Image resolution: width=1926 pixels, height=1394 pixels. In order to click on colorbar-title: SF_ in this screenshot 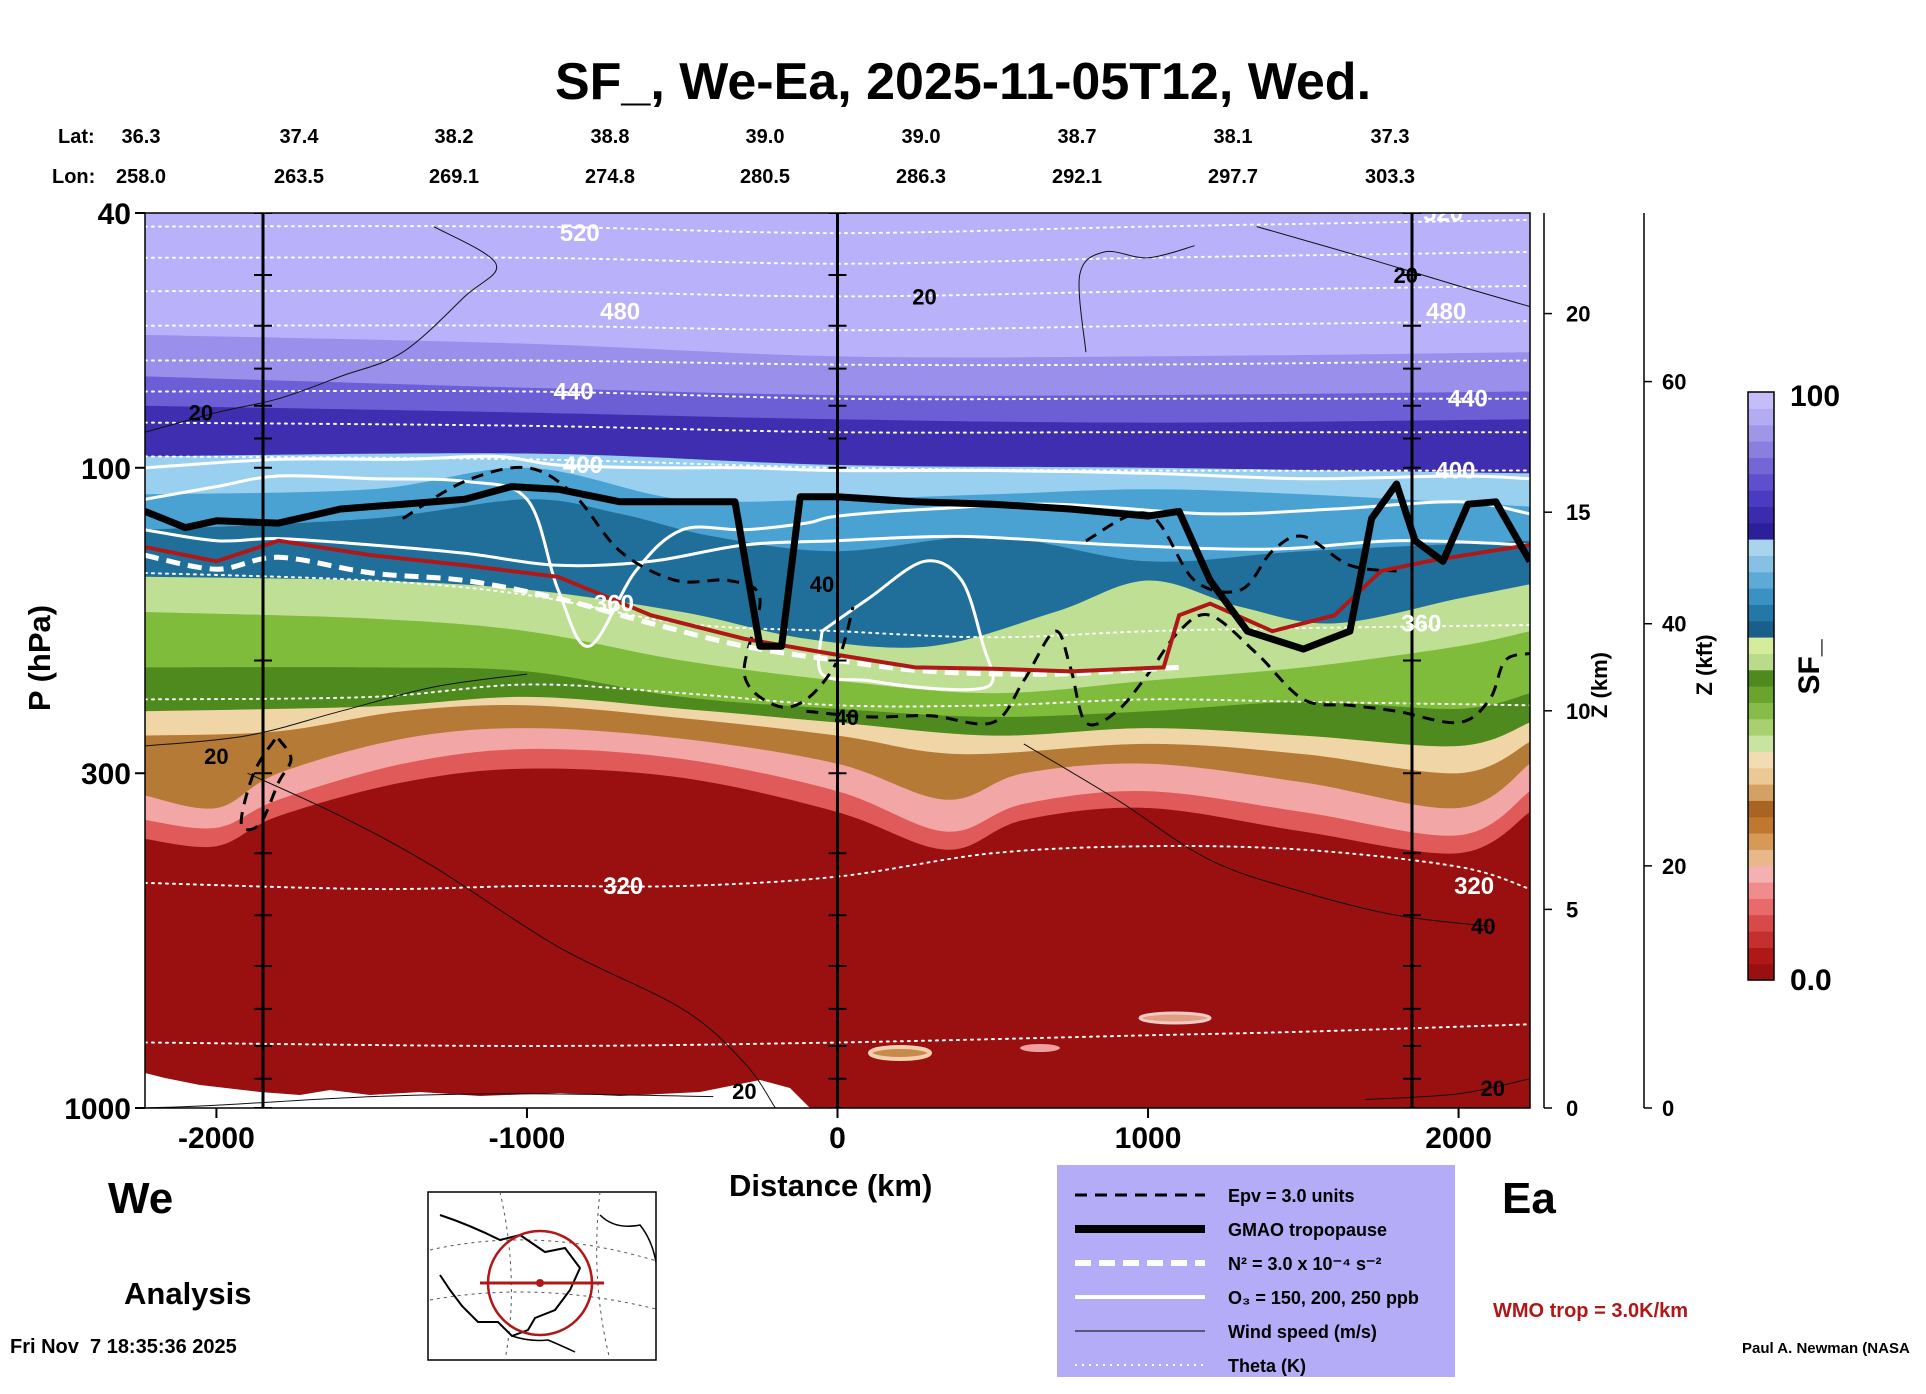, I will do `click(1809, 667)`.